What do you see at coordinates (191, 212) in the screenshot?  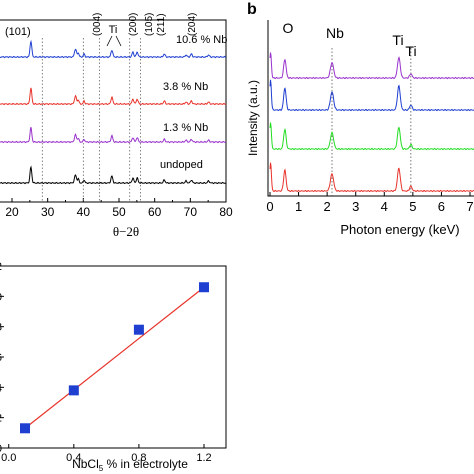 I see `xrd-x-tick-label: 70` at bounding box center [191, 212].